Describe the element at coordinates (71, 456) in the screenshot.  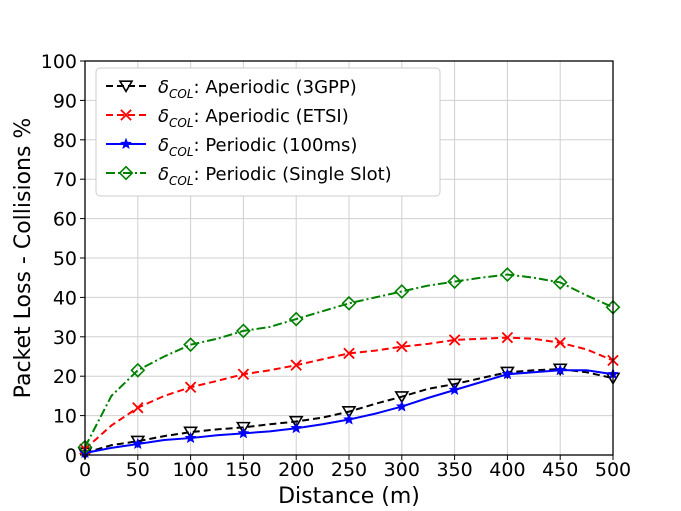
I see `y-tick-label: 0` at that location.